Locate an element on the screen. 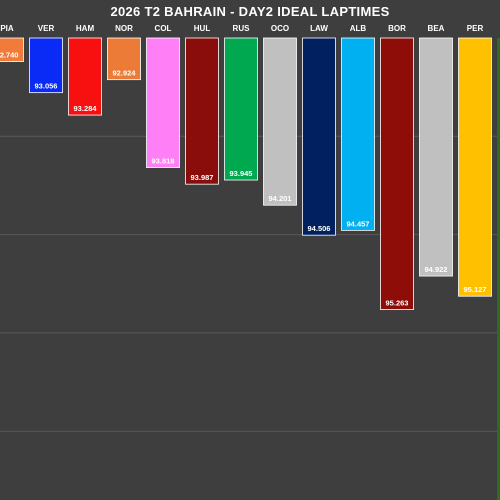 This screenshot has height=500, width=500. value-label-col: 93.818 is located at coordinates (163, 161).